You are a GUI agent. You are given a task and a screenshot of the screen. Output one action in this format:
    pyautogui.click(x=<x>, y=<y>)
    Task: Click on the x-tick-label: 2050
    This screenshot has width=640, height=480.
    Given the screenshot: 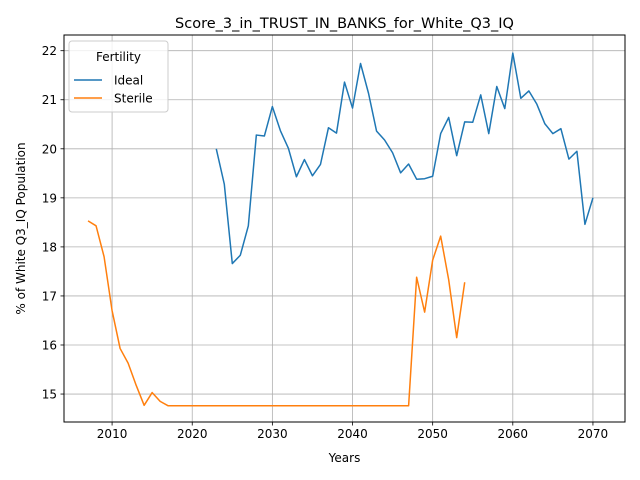 What is the action you would take?
    pyautogui.click(x=432, y=434)
    